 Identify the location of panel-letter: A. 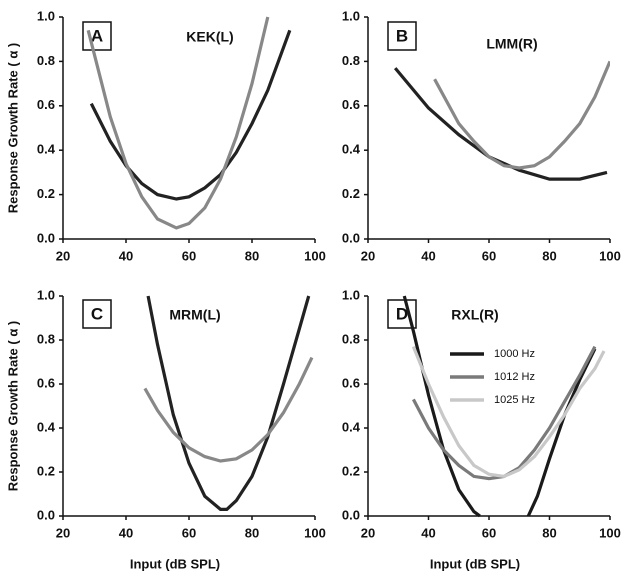
(97, 35).